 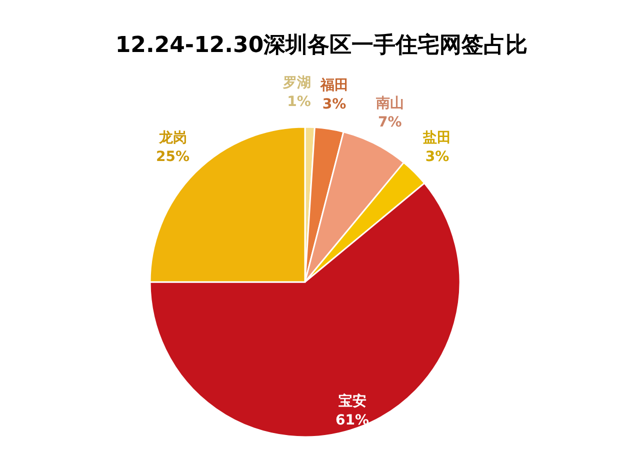 I want to click on data-label: 61%, so click(x=352, y=420).